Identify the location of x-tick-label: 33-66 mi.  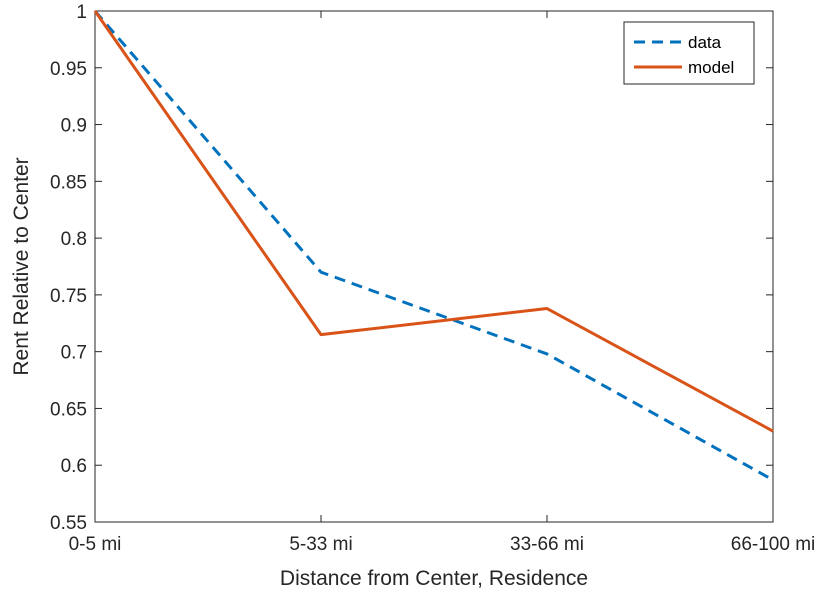
(547, 544).